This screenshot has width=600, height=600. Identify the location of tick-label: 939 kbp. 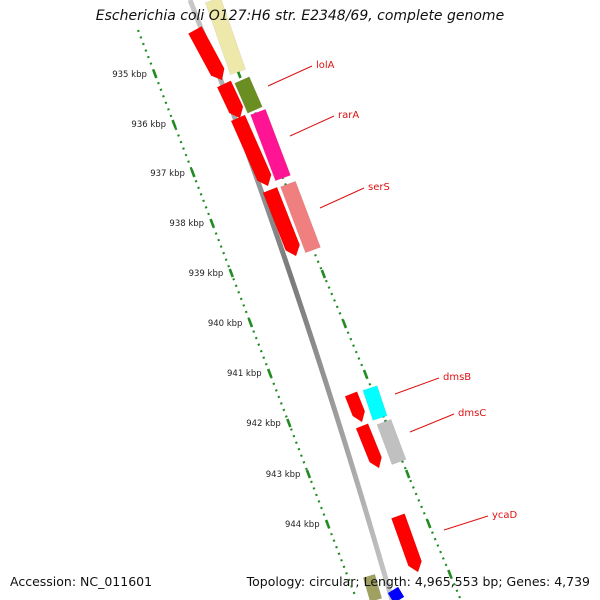
(206, 274).